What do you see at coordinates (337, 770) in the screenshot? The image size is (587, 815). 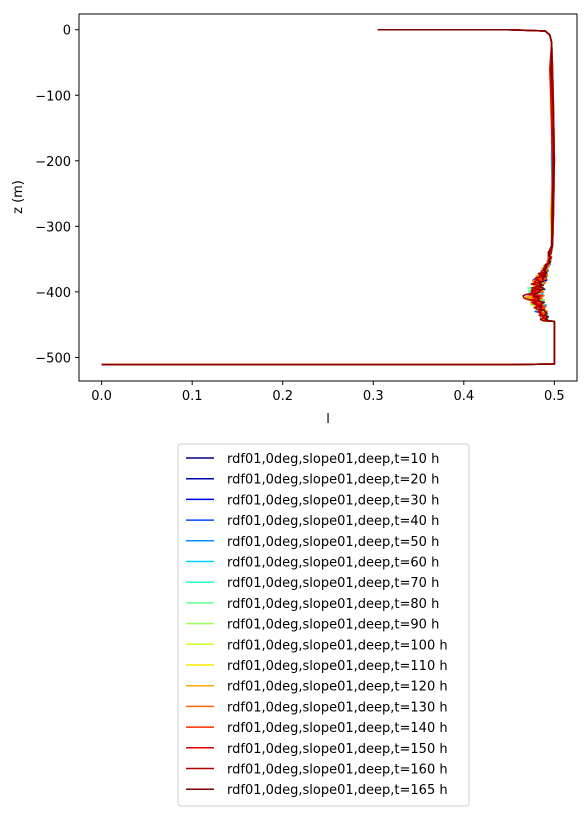 I see `legend-label: rdf01,0deg,slope01,deep,t=160 h` at bounding box center [337, 770].